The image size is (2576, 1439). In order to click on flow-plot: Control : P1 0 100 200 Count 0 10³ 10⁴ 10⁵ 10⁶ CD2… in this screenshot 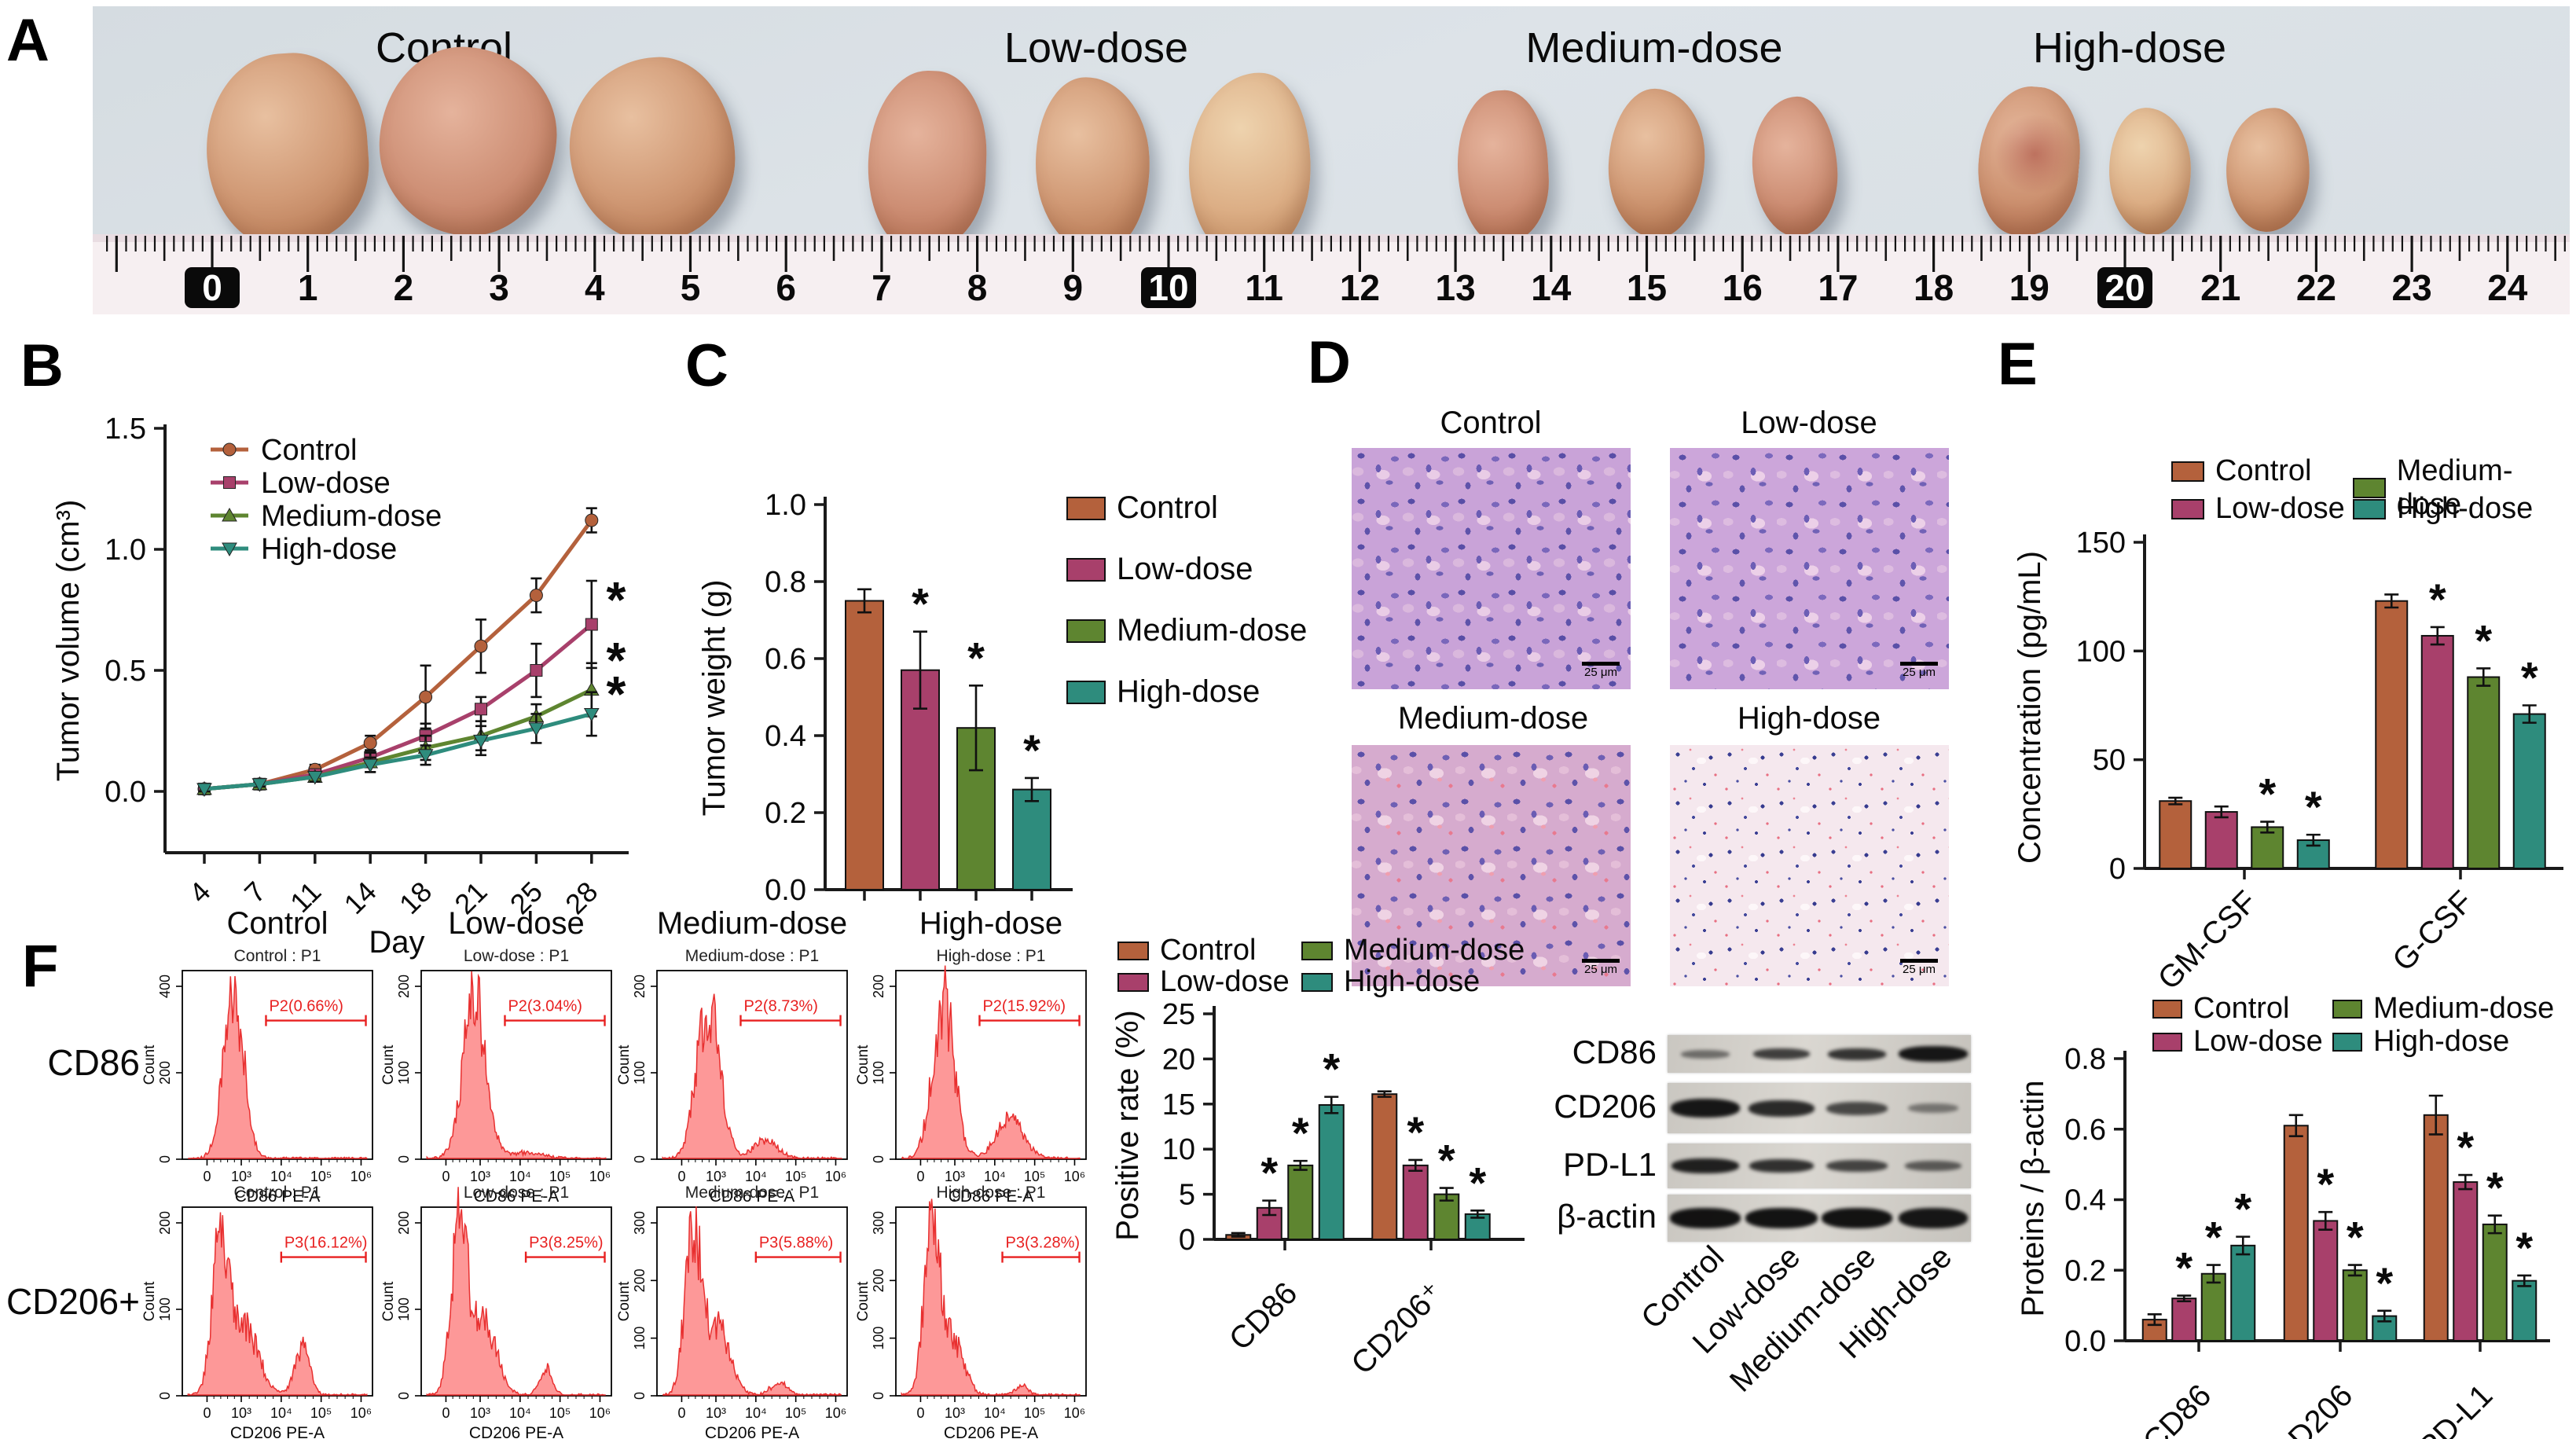, I will do `click(257, 1312)`.